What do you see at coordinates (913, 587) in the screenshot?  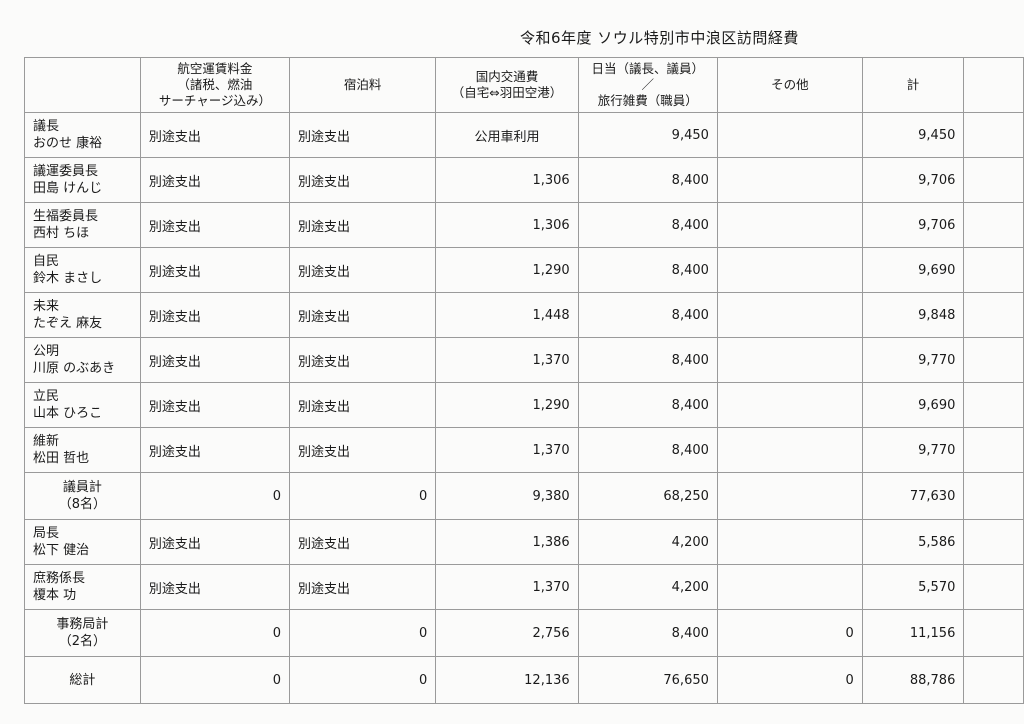 I see `table-cell: 5,570` at bounding box center [913, 587].